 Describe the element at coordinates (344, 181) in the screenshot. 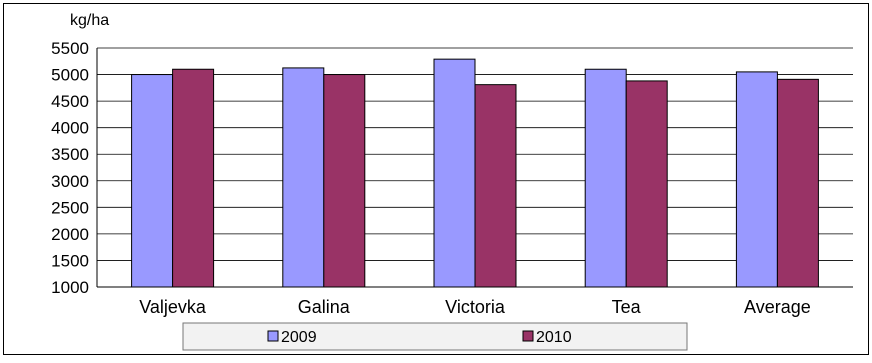

I see `bar-2010-galina` at that location.